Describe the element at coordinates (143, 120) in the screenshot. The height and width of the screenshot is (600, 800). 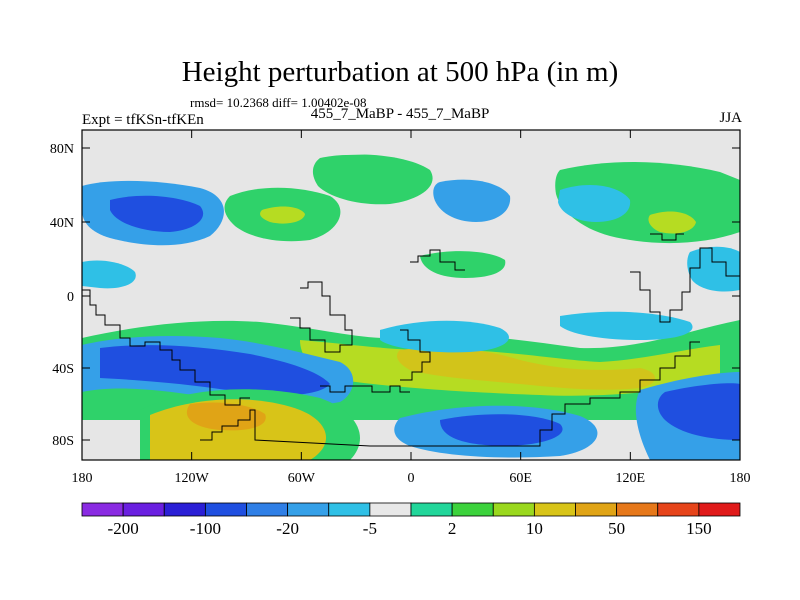
I see `experiment-label: Expt = tfKSn-tfKEn` at that location.